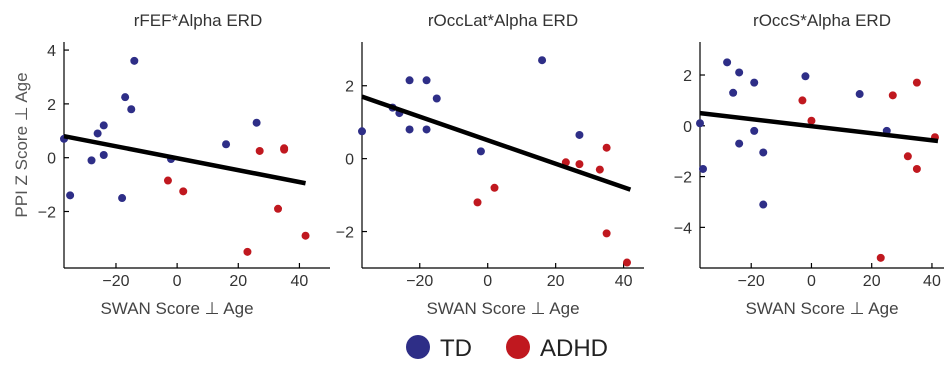  What do you see at coordinates (176, 308) in the screenshot?
I see `panel-1-x-label: SWAN Score ⊥ Age` at bounding box center [176, 308].